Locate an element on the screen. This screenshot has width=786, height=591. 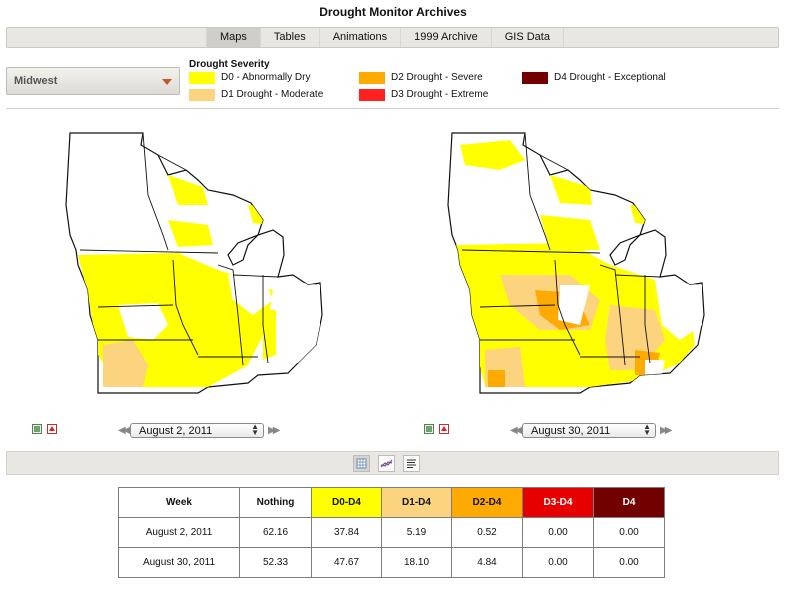
chart-view-icon is located at coordinates (386, 463).